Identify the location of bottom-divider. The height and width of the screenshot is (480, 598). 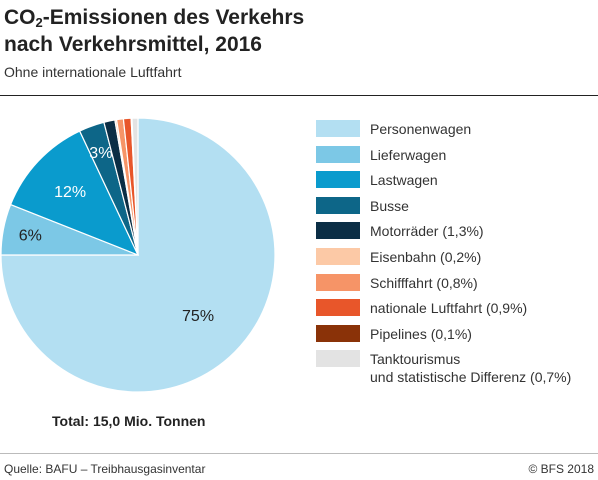
(299, 453).